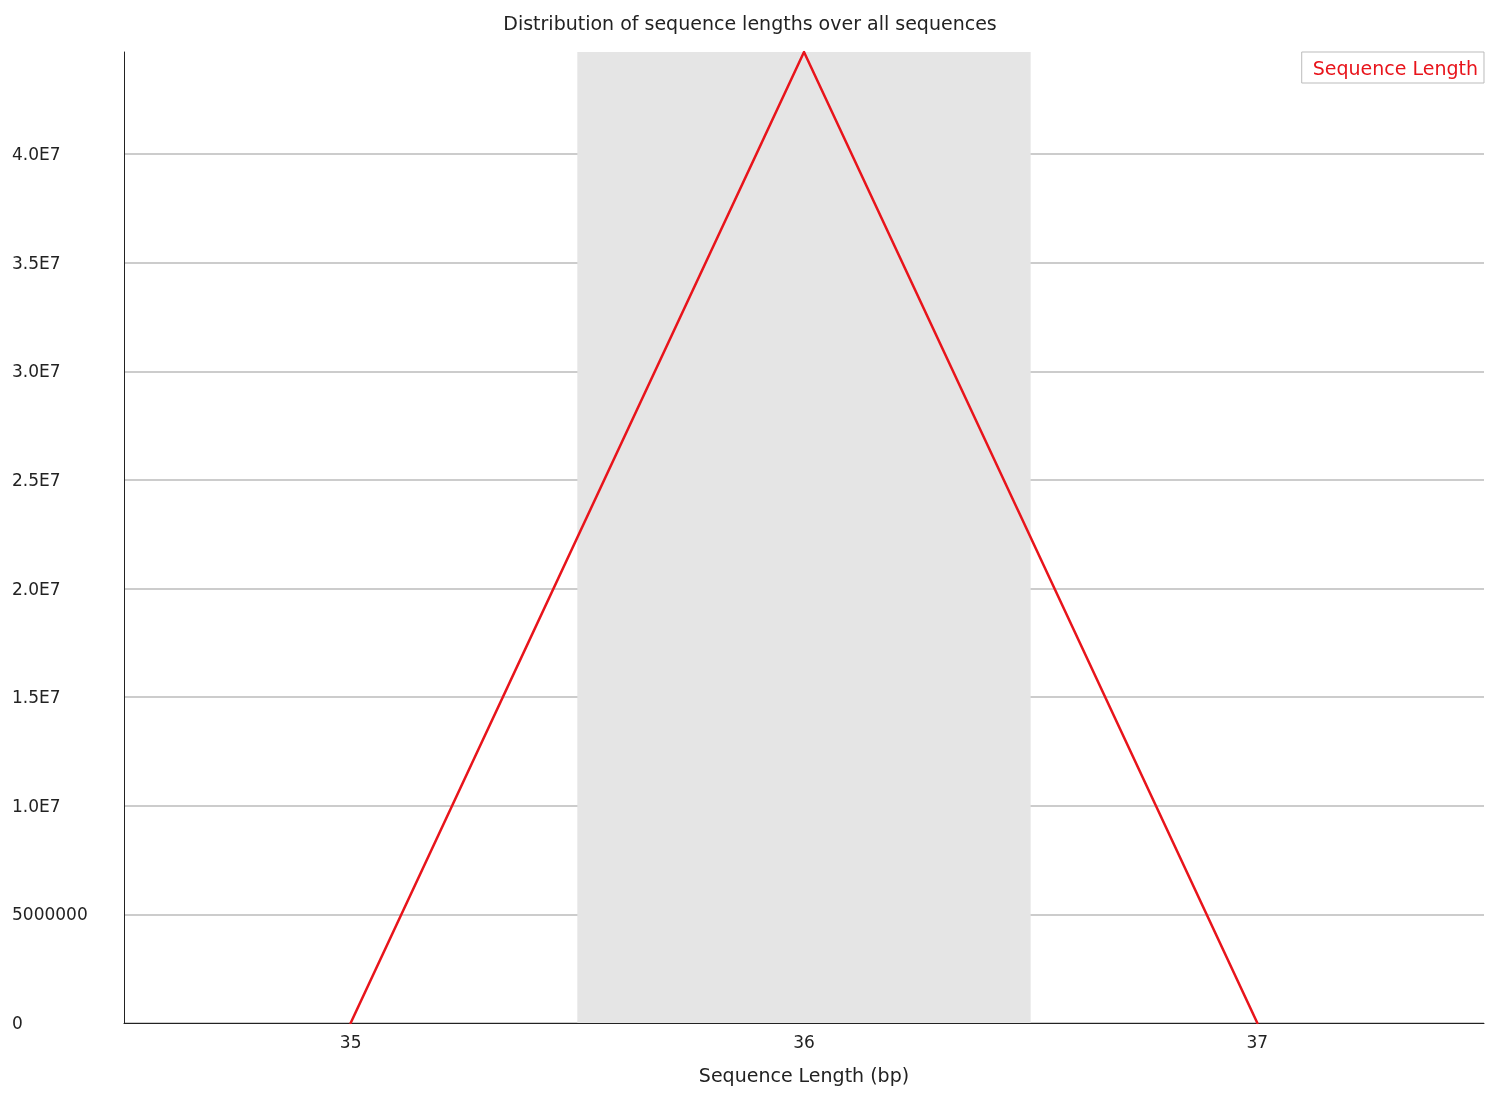 Image resolution: width=1500 pixels, height=1100 pixels. I want to click on x-tick-label: 36, so click(804, 1041).